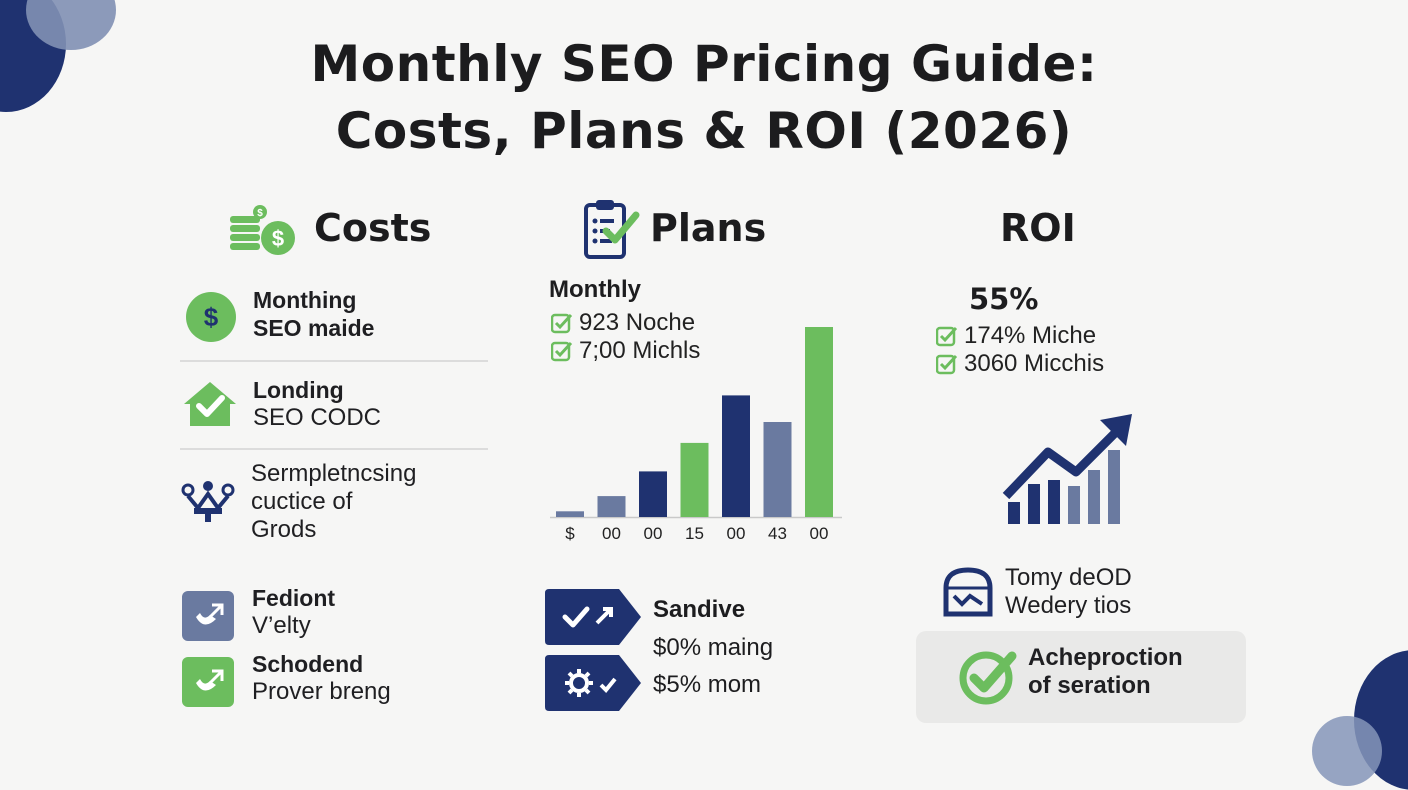 This screenshot has height=790, width=1408. I want to click on chart-tick-label-2: 00, so click(611, 533).